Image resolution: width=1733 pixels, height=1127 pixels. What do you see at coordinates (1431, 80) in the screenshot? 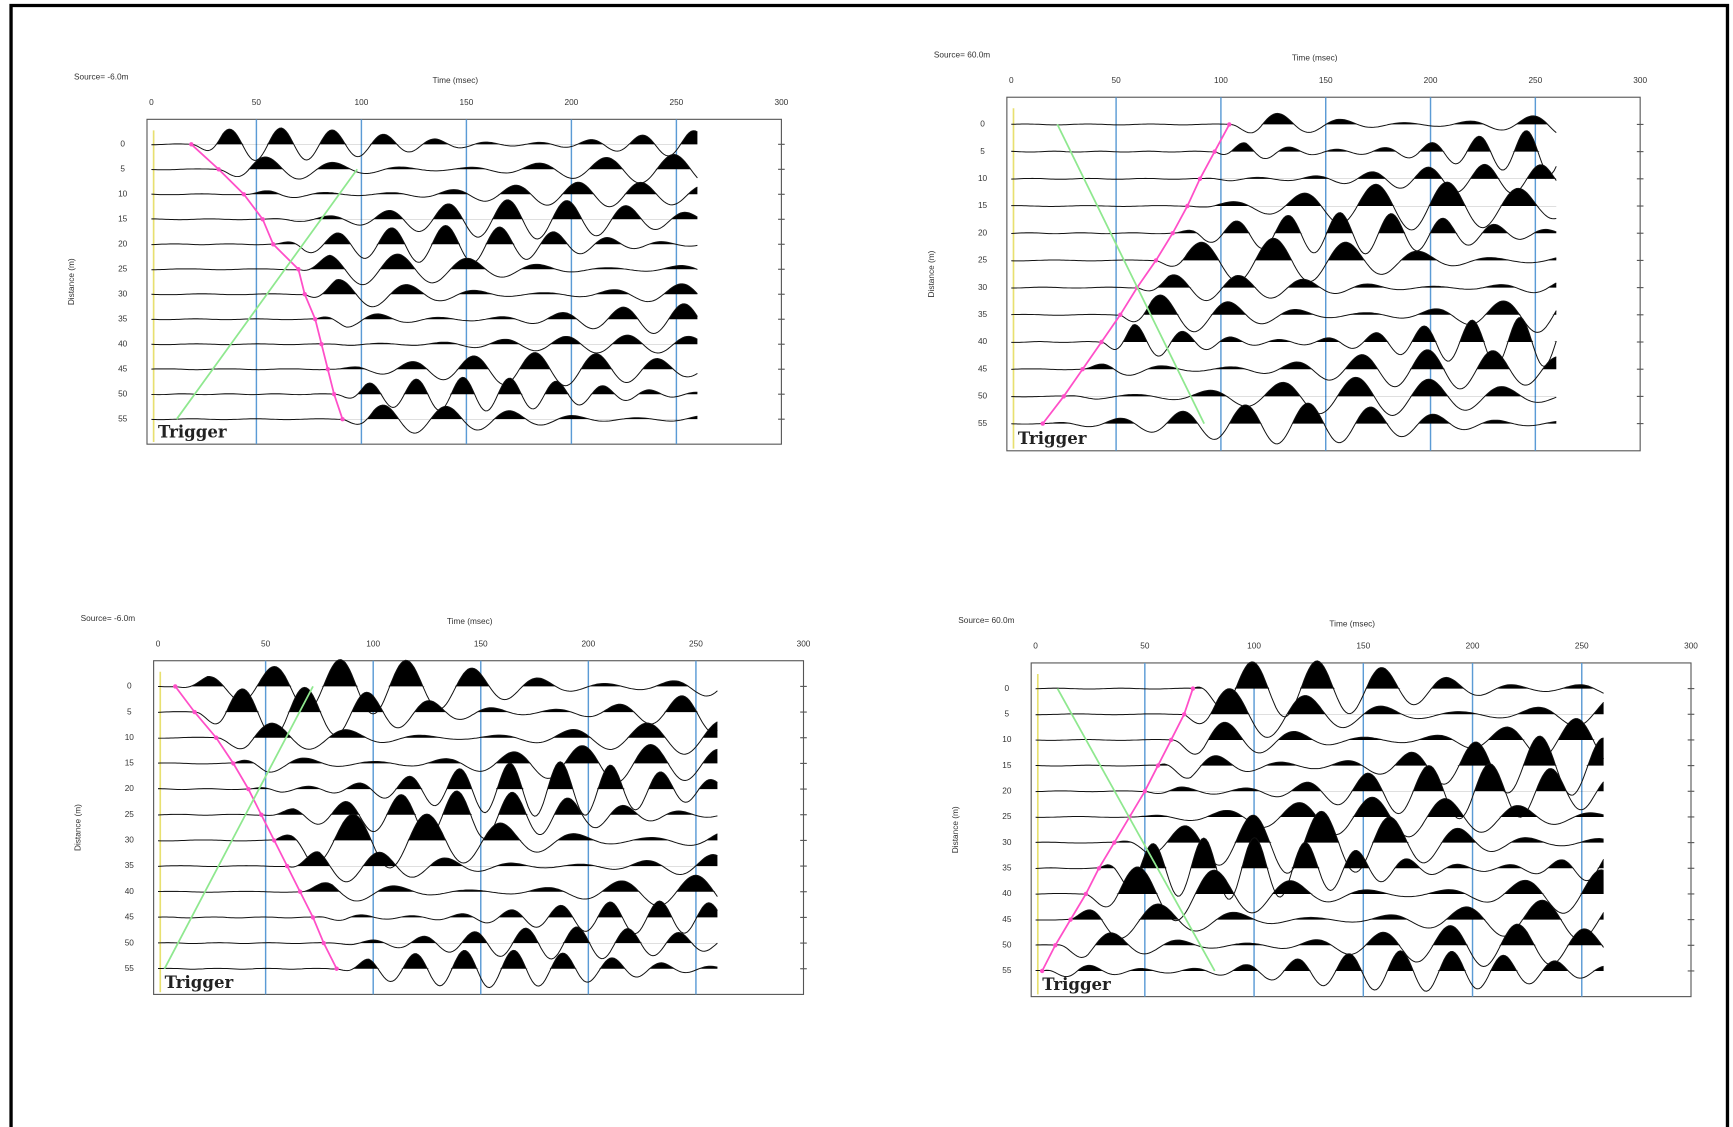
I see `x-tick-label: 200` at bounding box center [1431, 80].